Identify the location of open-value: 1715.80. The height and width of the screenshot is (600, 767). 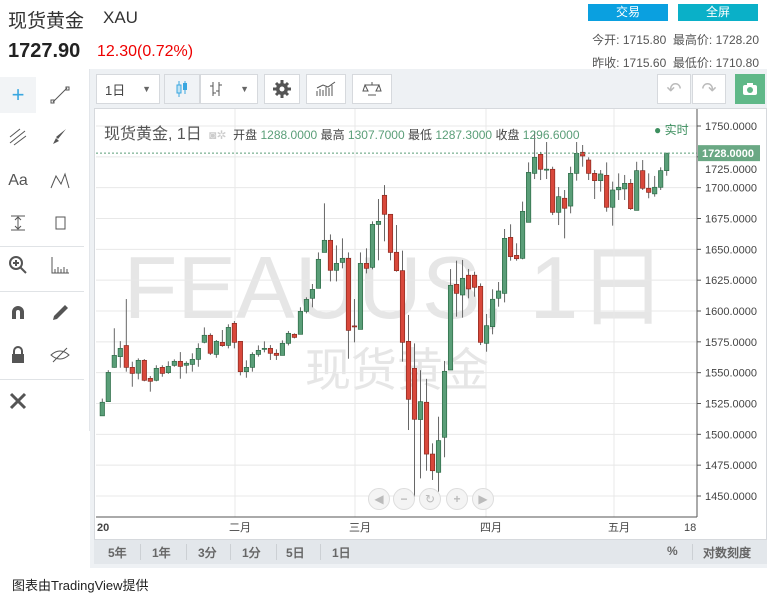
(644, 40).